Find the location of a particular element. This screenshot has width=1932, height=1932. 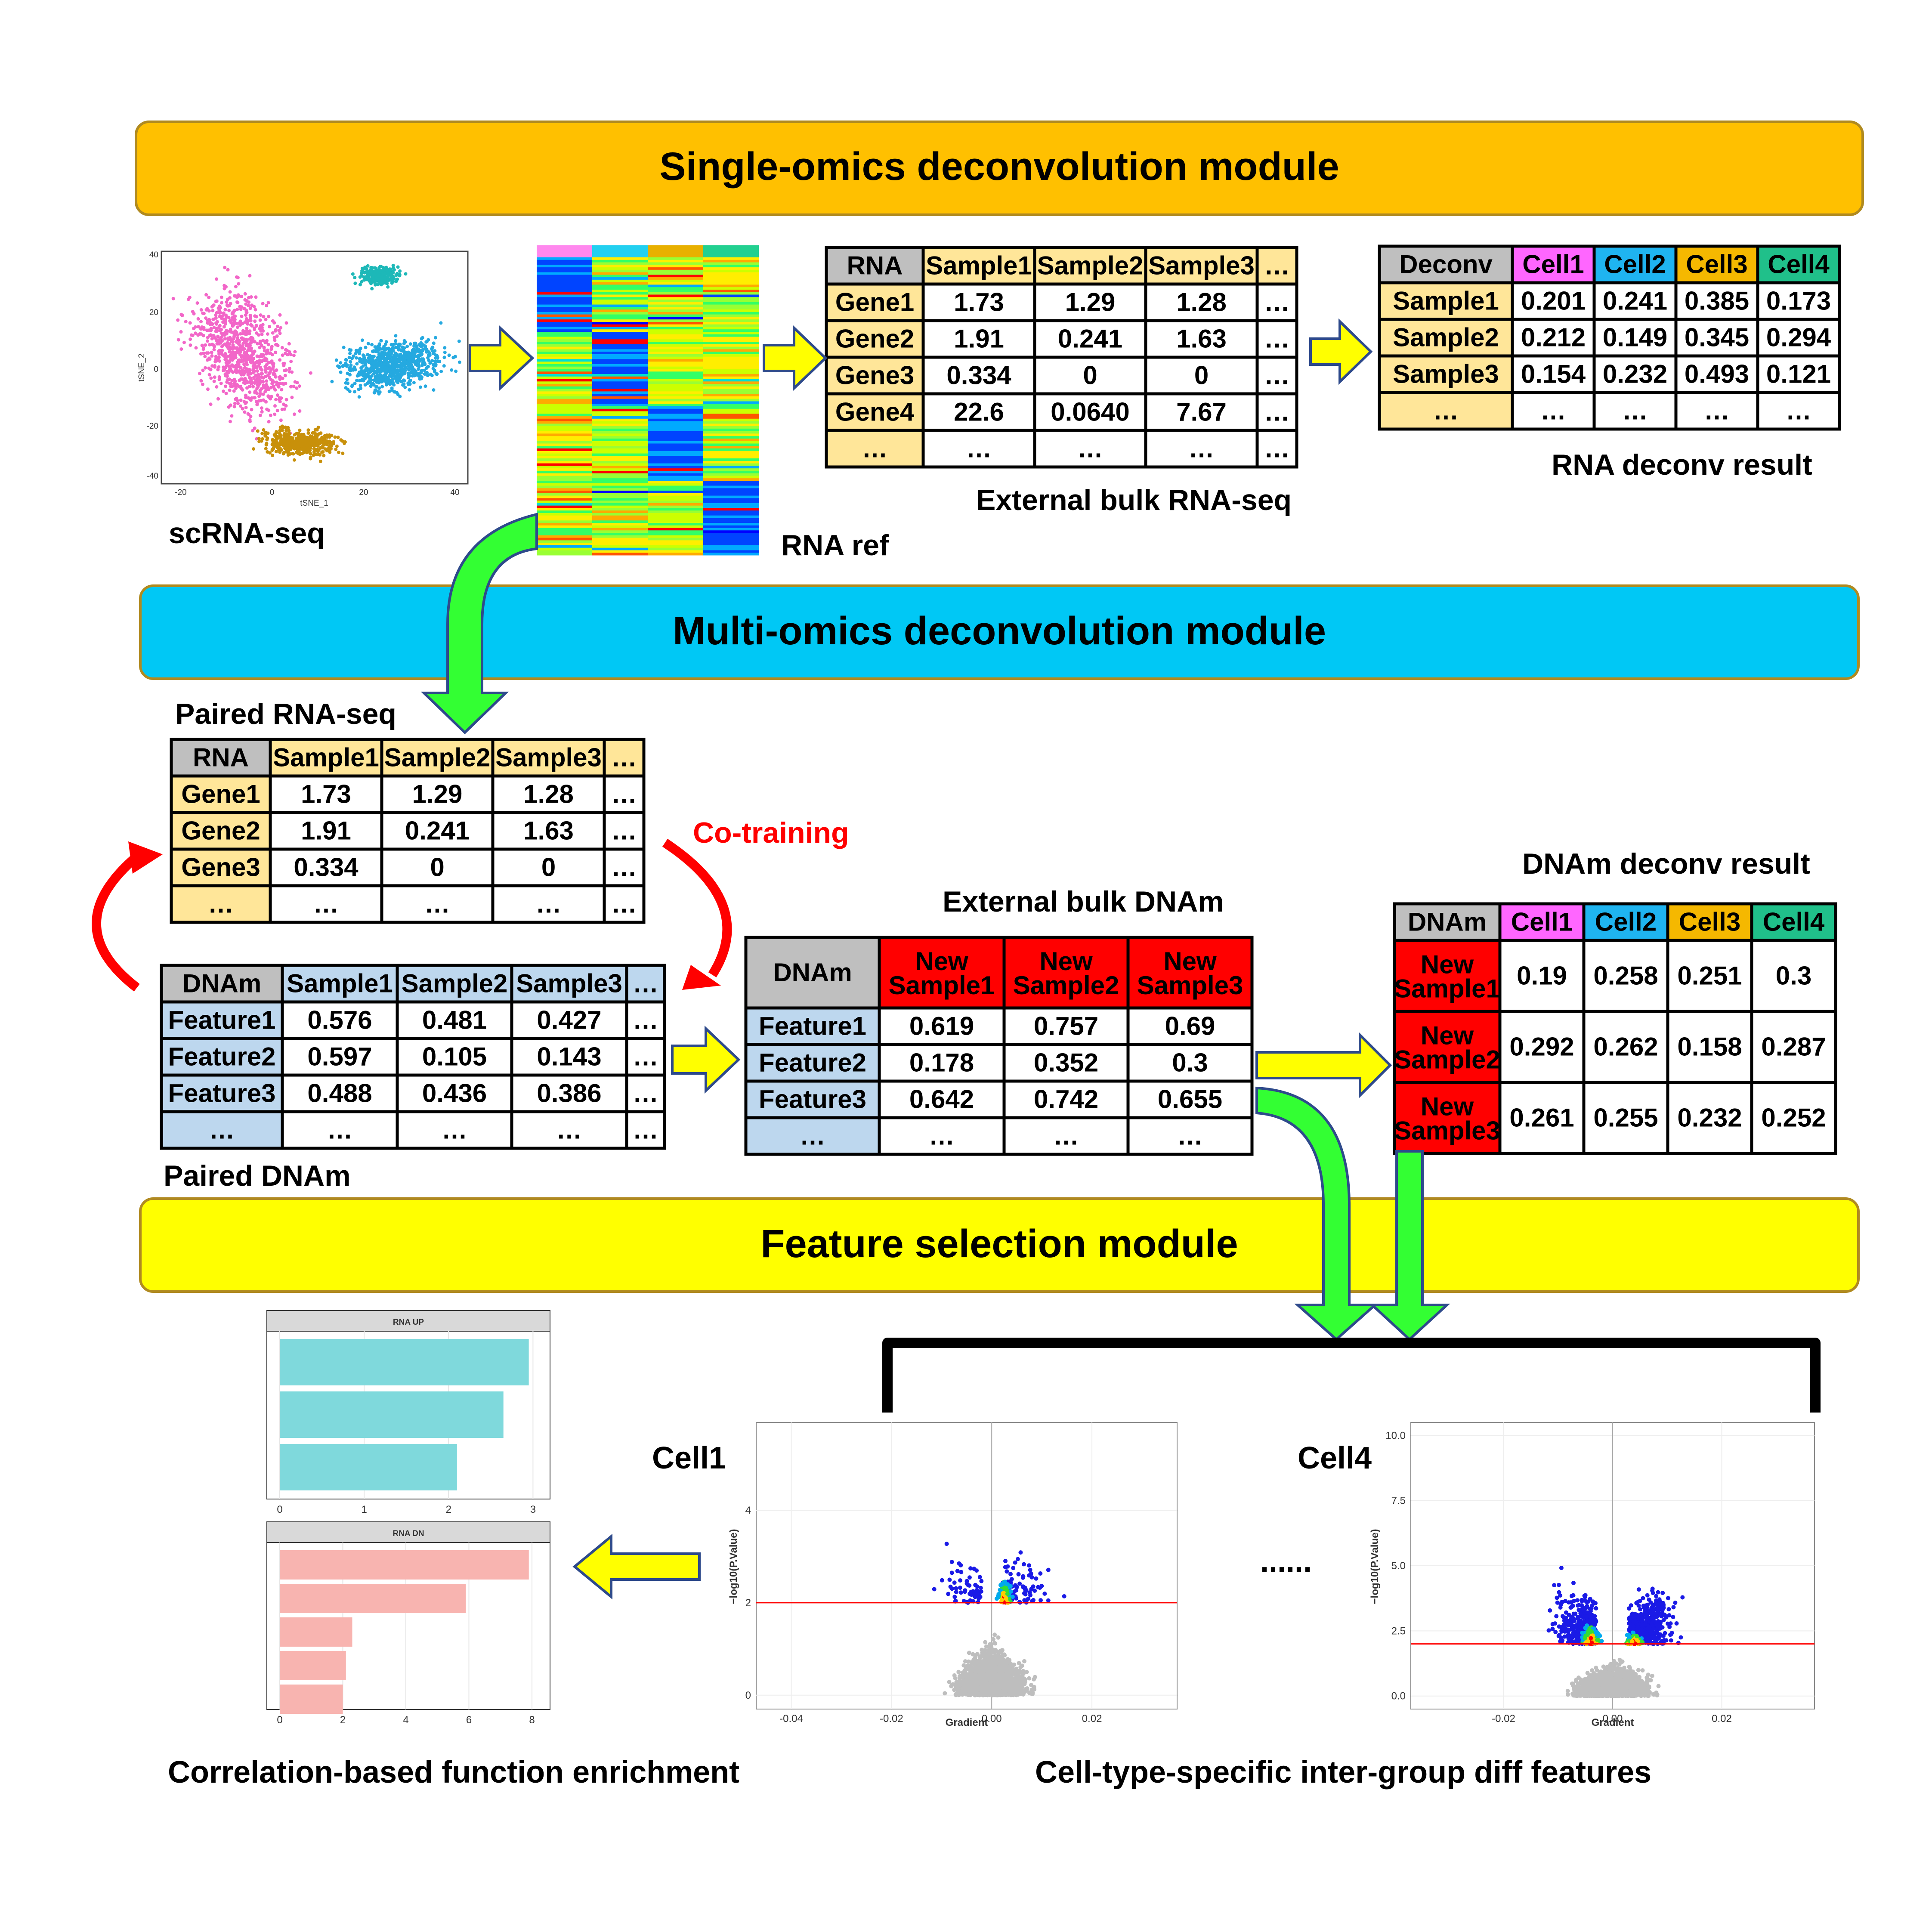

table-cell-text: Sample2 is located at coordinates (437, 757).